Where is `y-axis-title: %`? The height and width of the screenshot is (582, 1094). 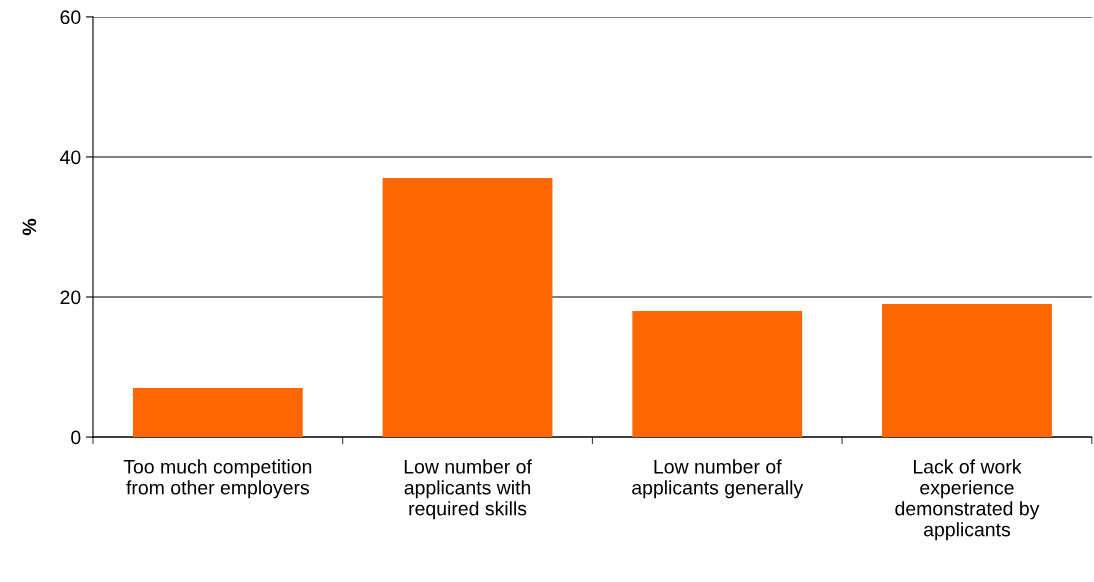 y-axis-title: % is located at coordinates (29, 227).